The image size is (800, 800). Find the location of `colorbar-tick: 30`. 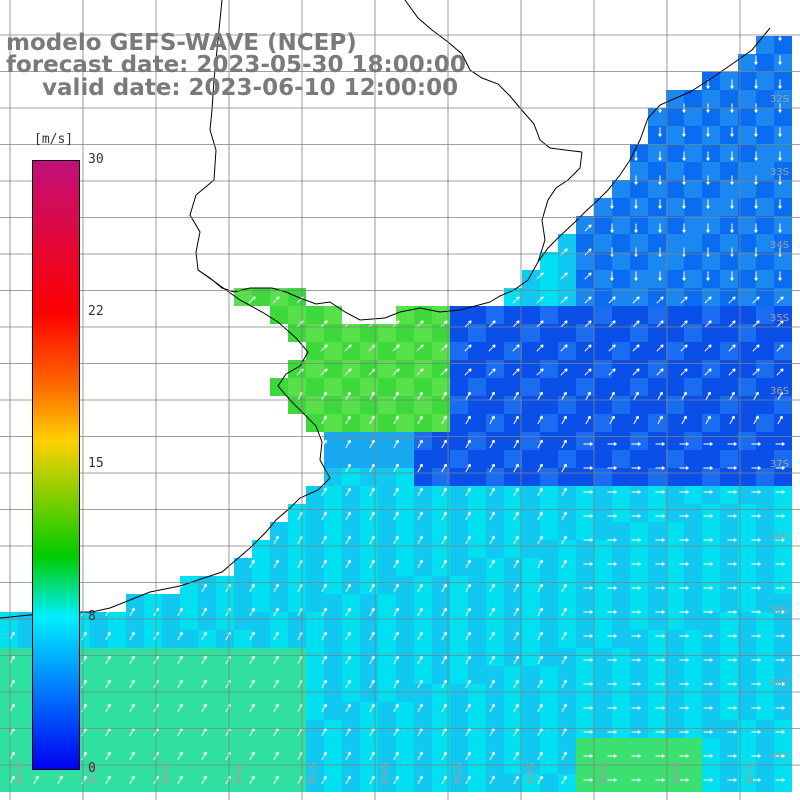

colorbar-tick: 30 is located at coordinates (96, 159).